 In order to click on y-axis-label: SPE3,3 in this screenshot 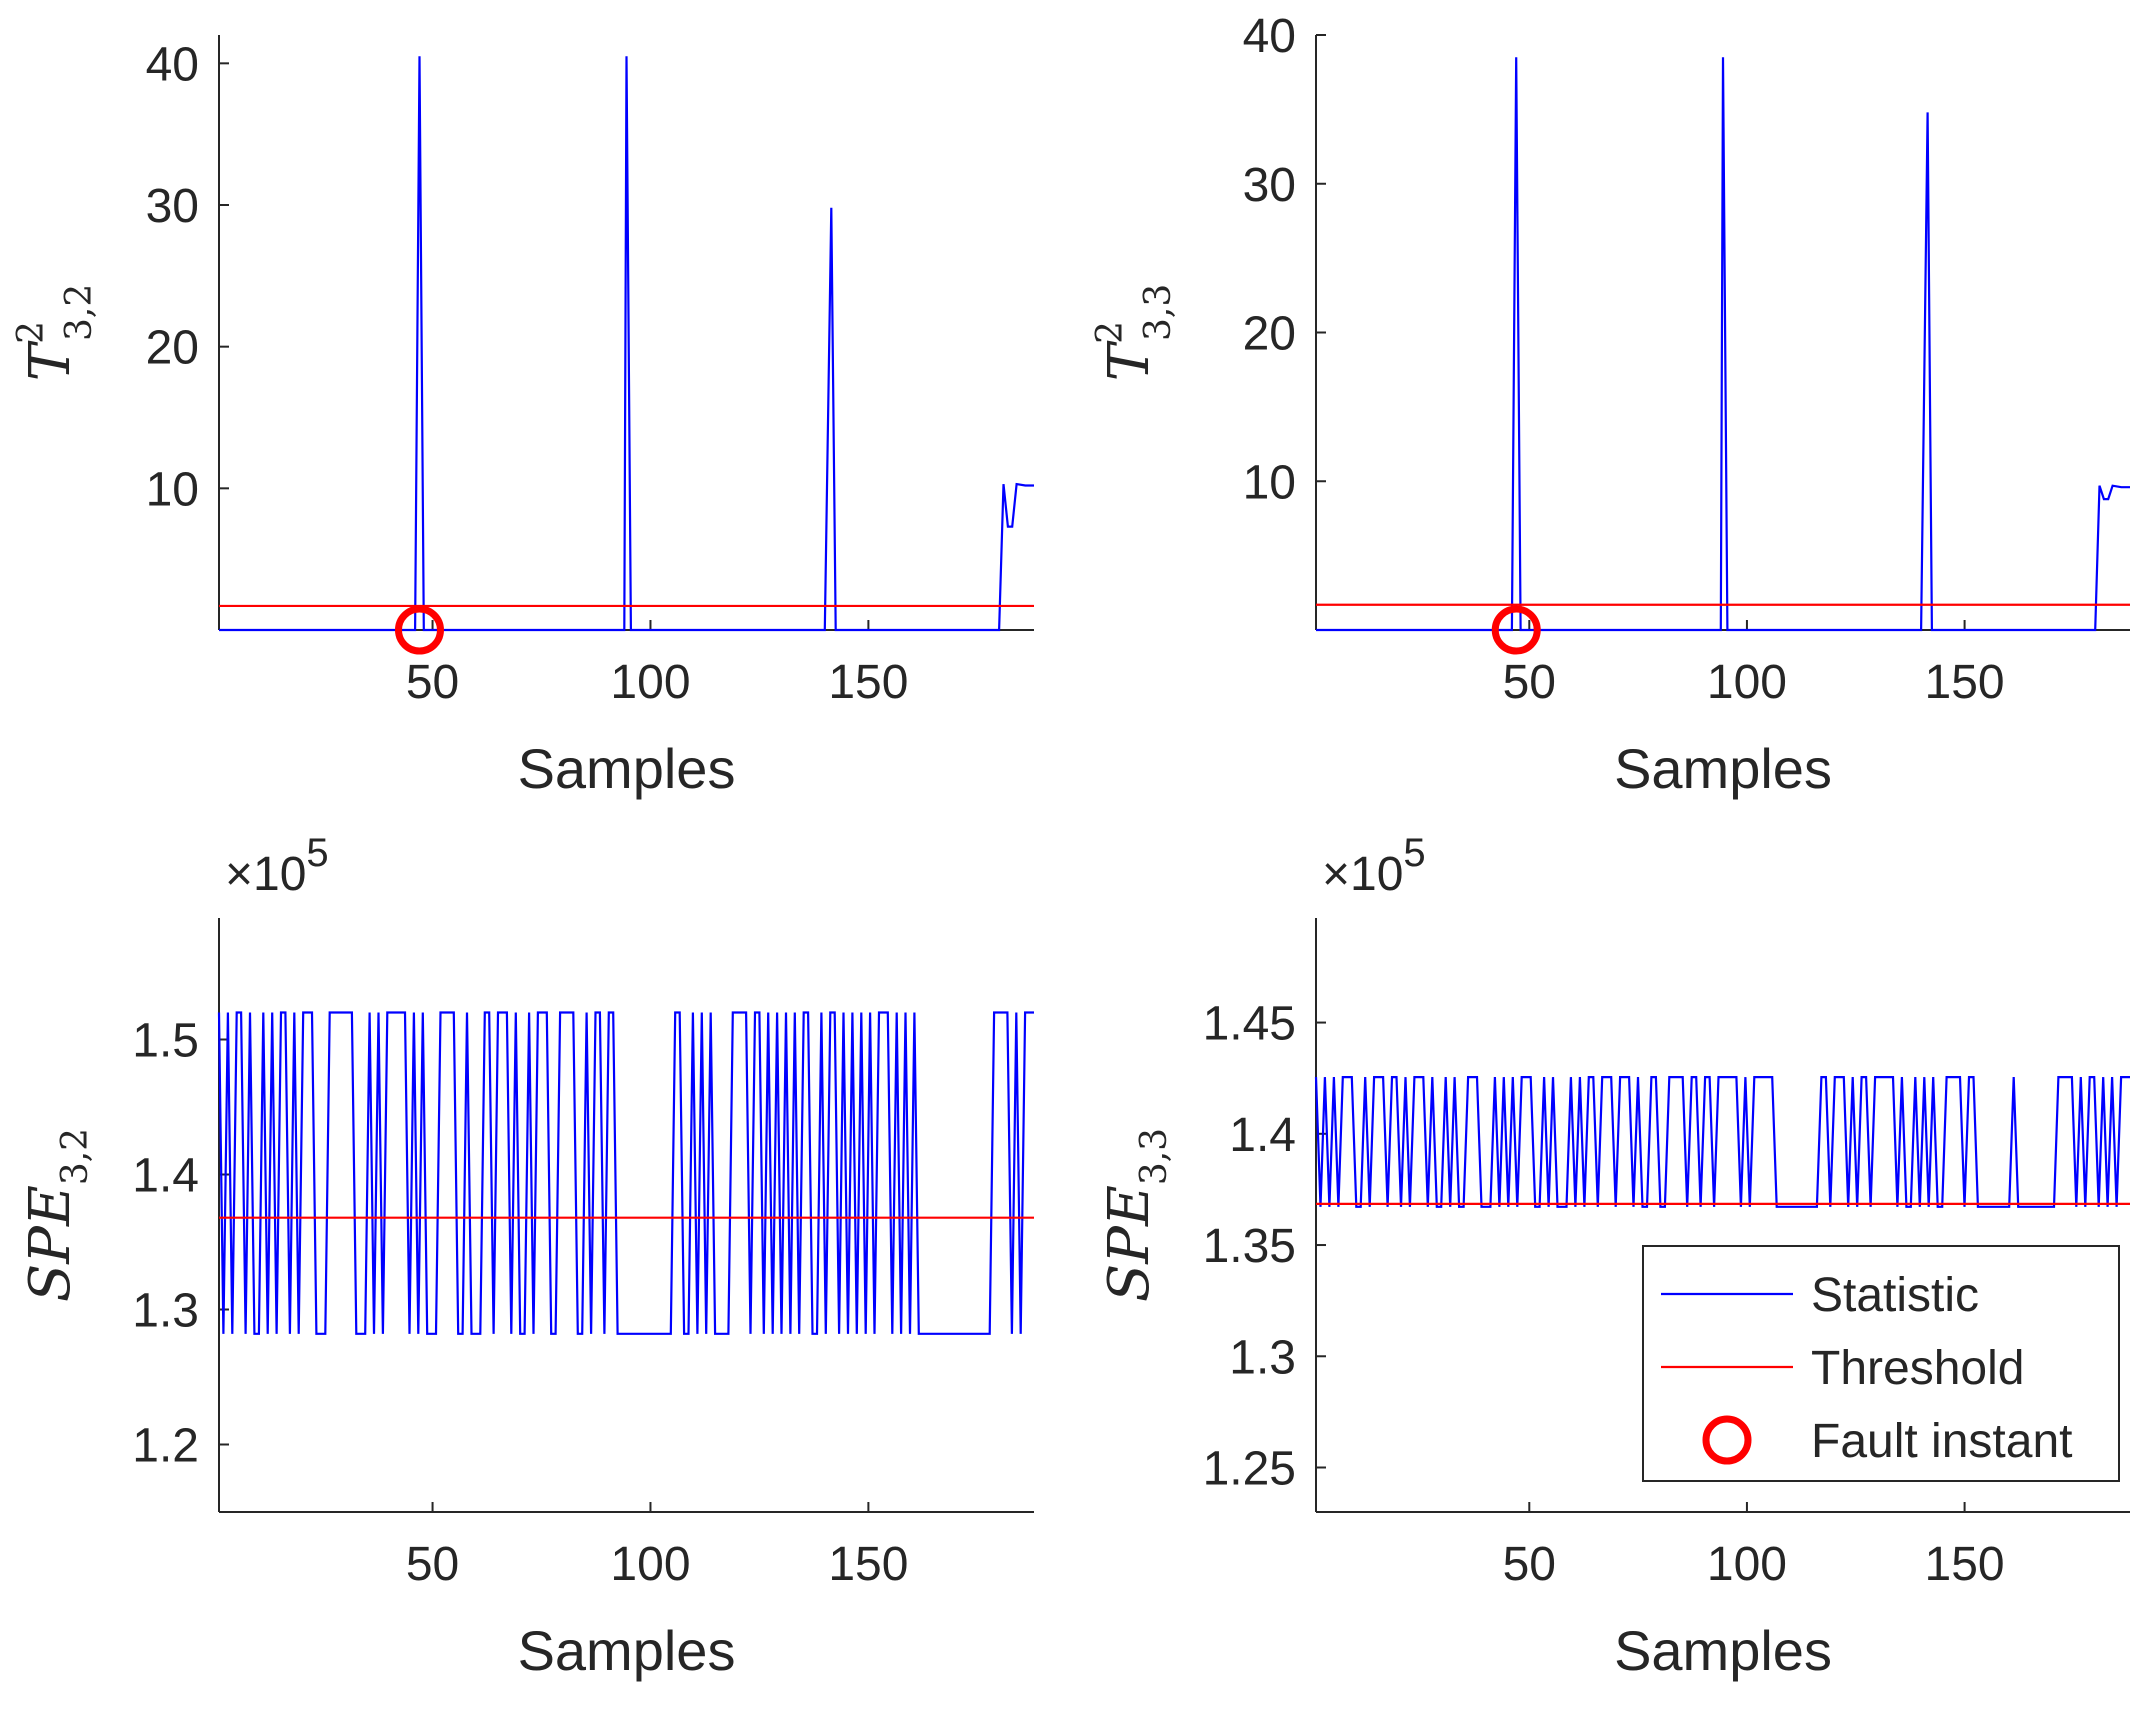, I will do `click(1136, 1215)`.